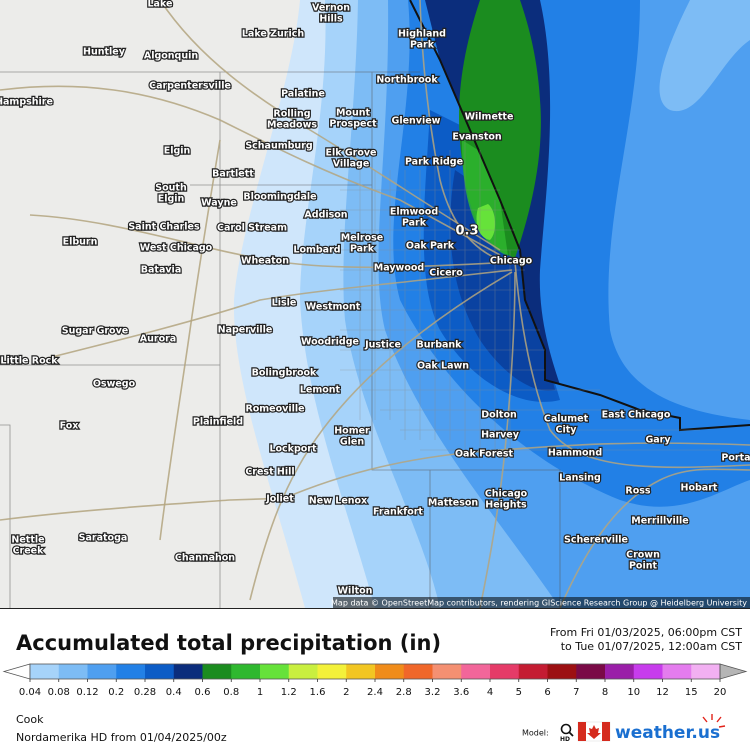 The image size is (750, 750). I want to click on place-label: Cicero, so click(446, 273).